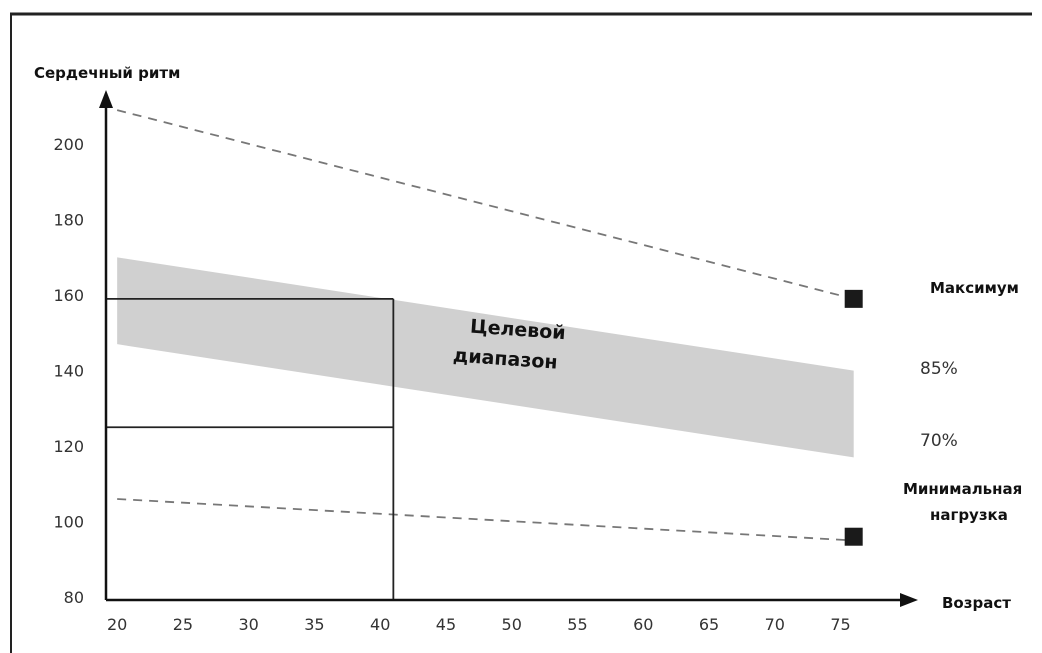 This screenshot has width=1042, height=653. Describe the element at coordinates (962, 489) in the screenshot. I see `min-label-line-1: Минимальная` at that location.